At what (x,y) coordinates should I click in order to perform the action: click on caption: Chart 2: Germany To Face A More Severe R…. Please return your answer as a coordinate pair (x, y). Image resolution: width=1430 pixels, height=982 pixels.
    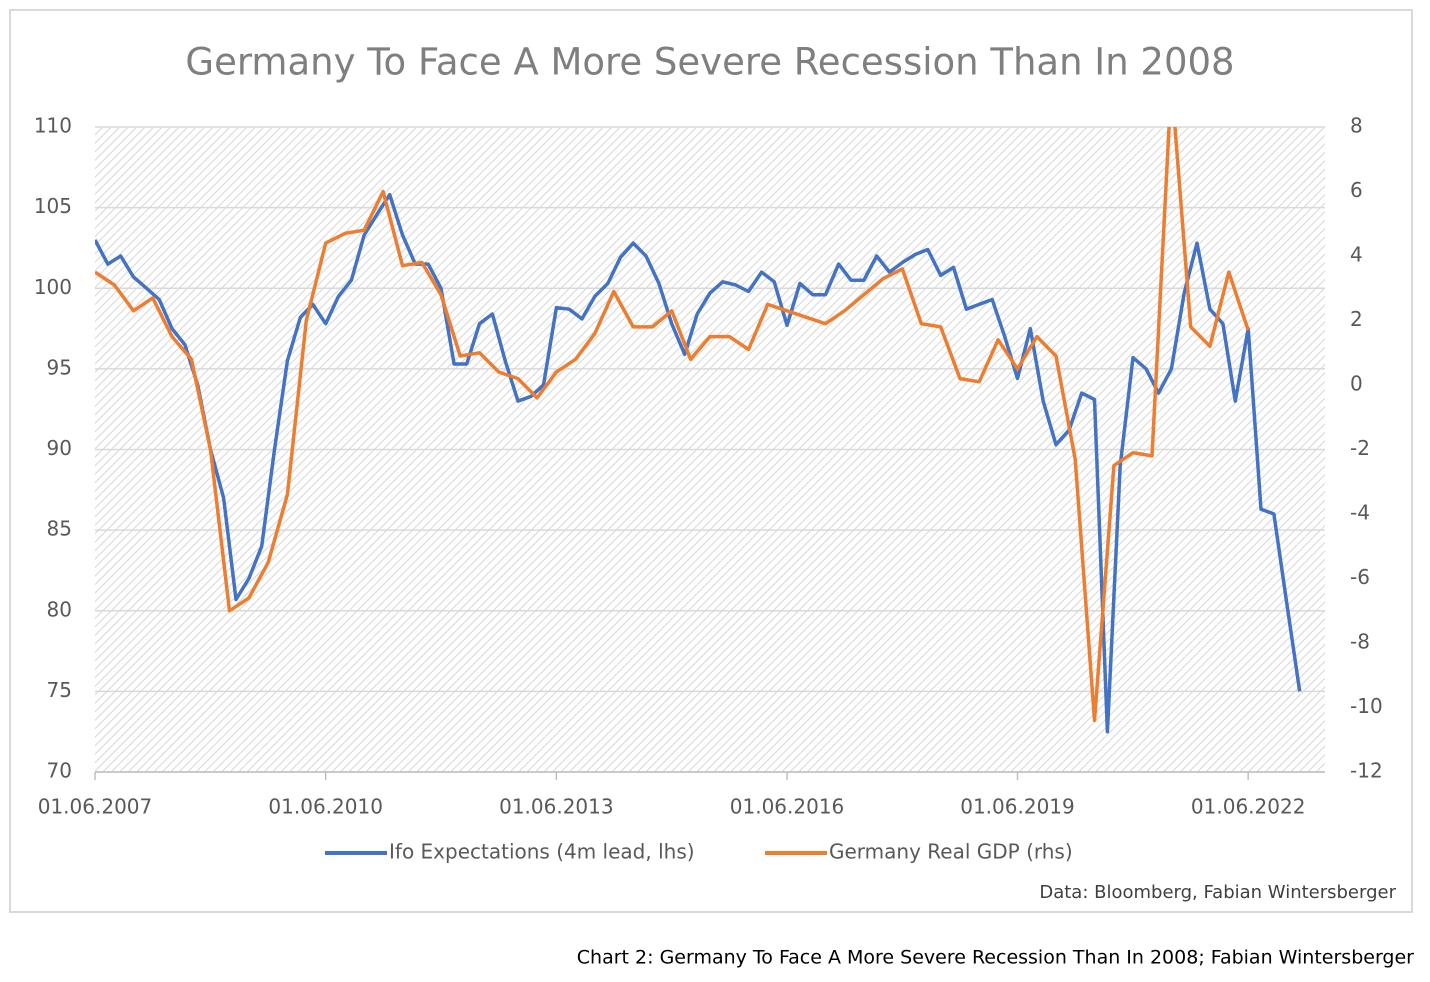
    Looking at the image, I should click on (995, 958).